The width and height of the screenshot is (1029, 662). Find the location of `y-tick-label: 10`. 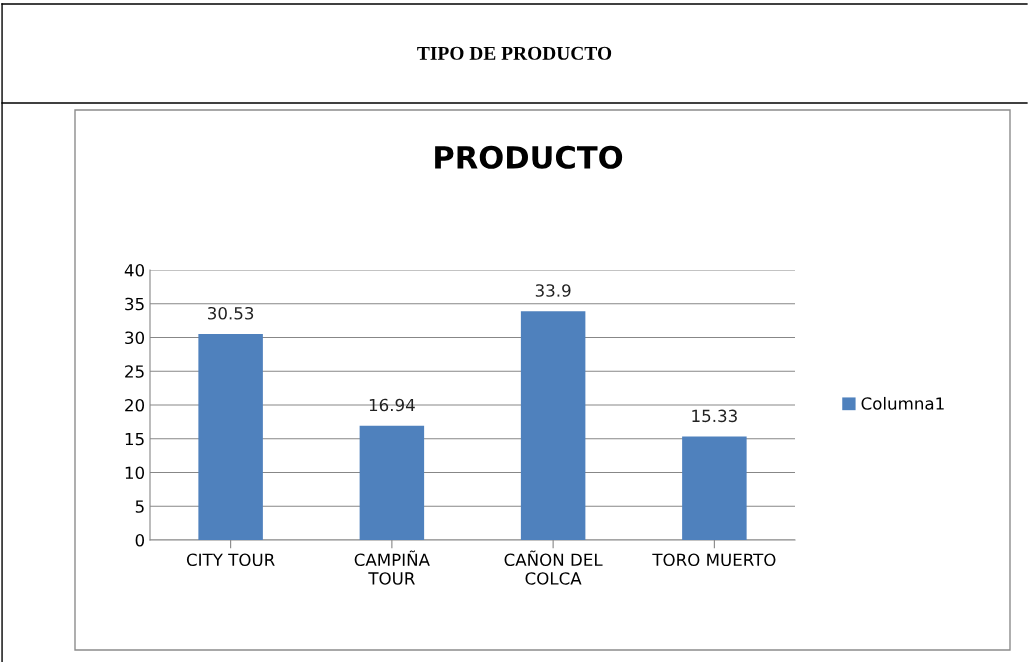

y-tick-label: 10 is located at coordinates (135, 473).